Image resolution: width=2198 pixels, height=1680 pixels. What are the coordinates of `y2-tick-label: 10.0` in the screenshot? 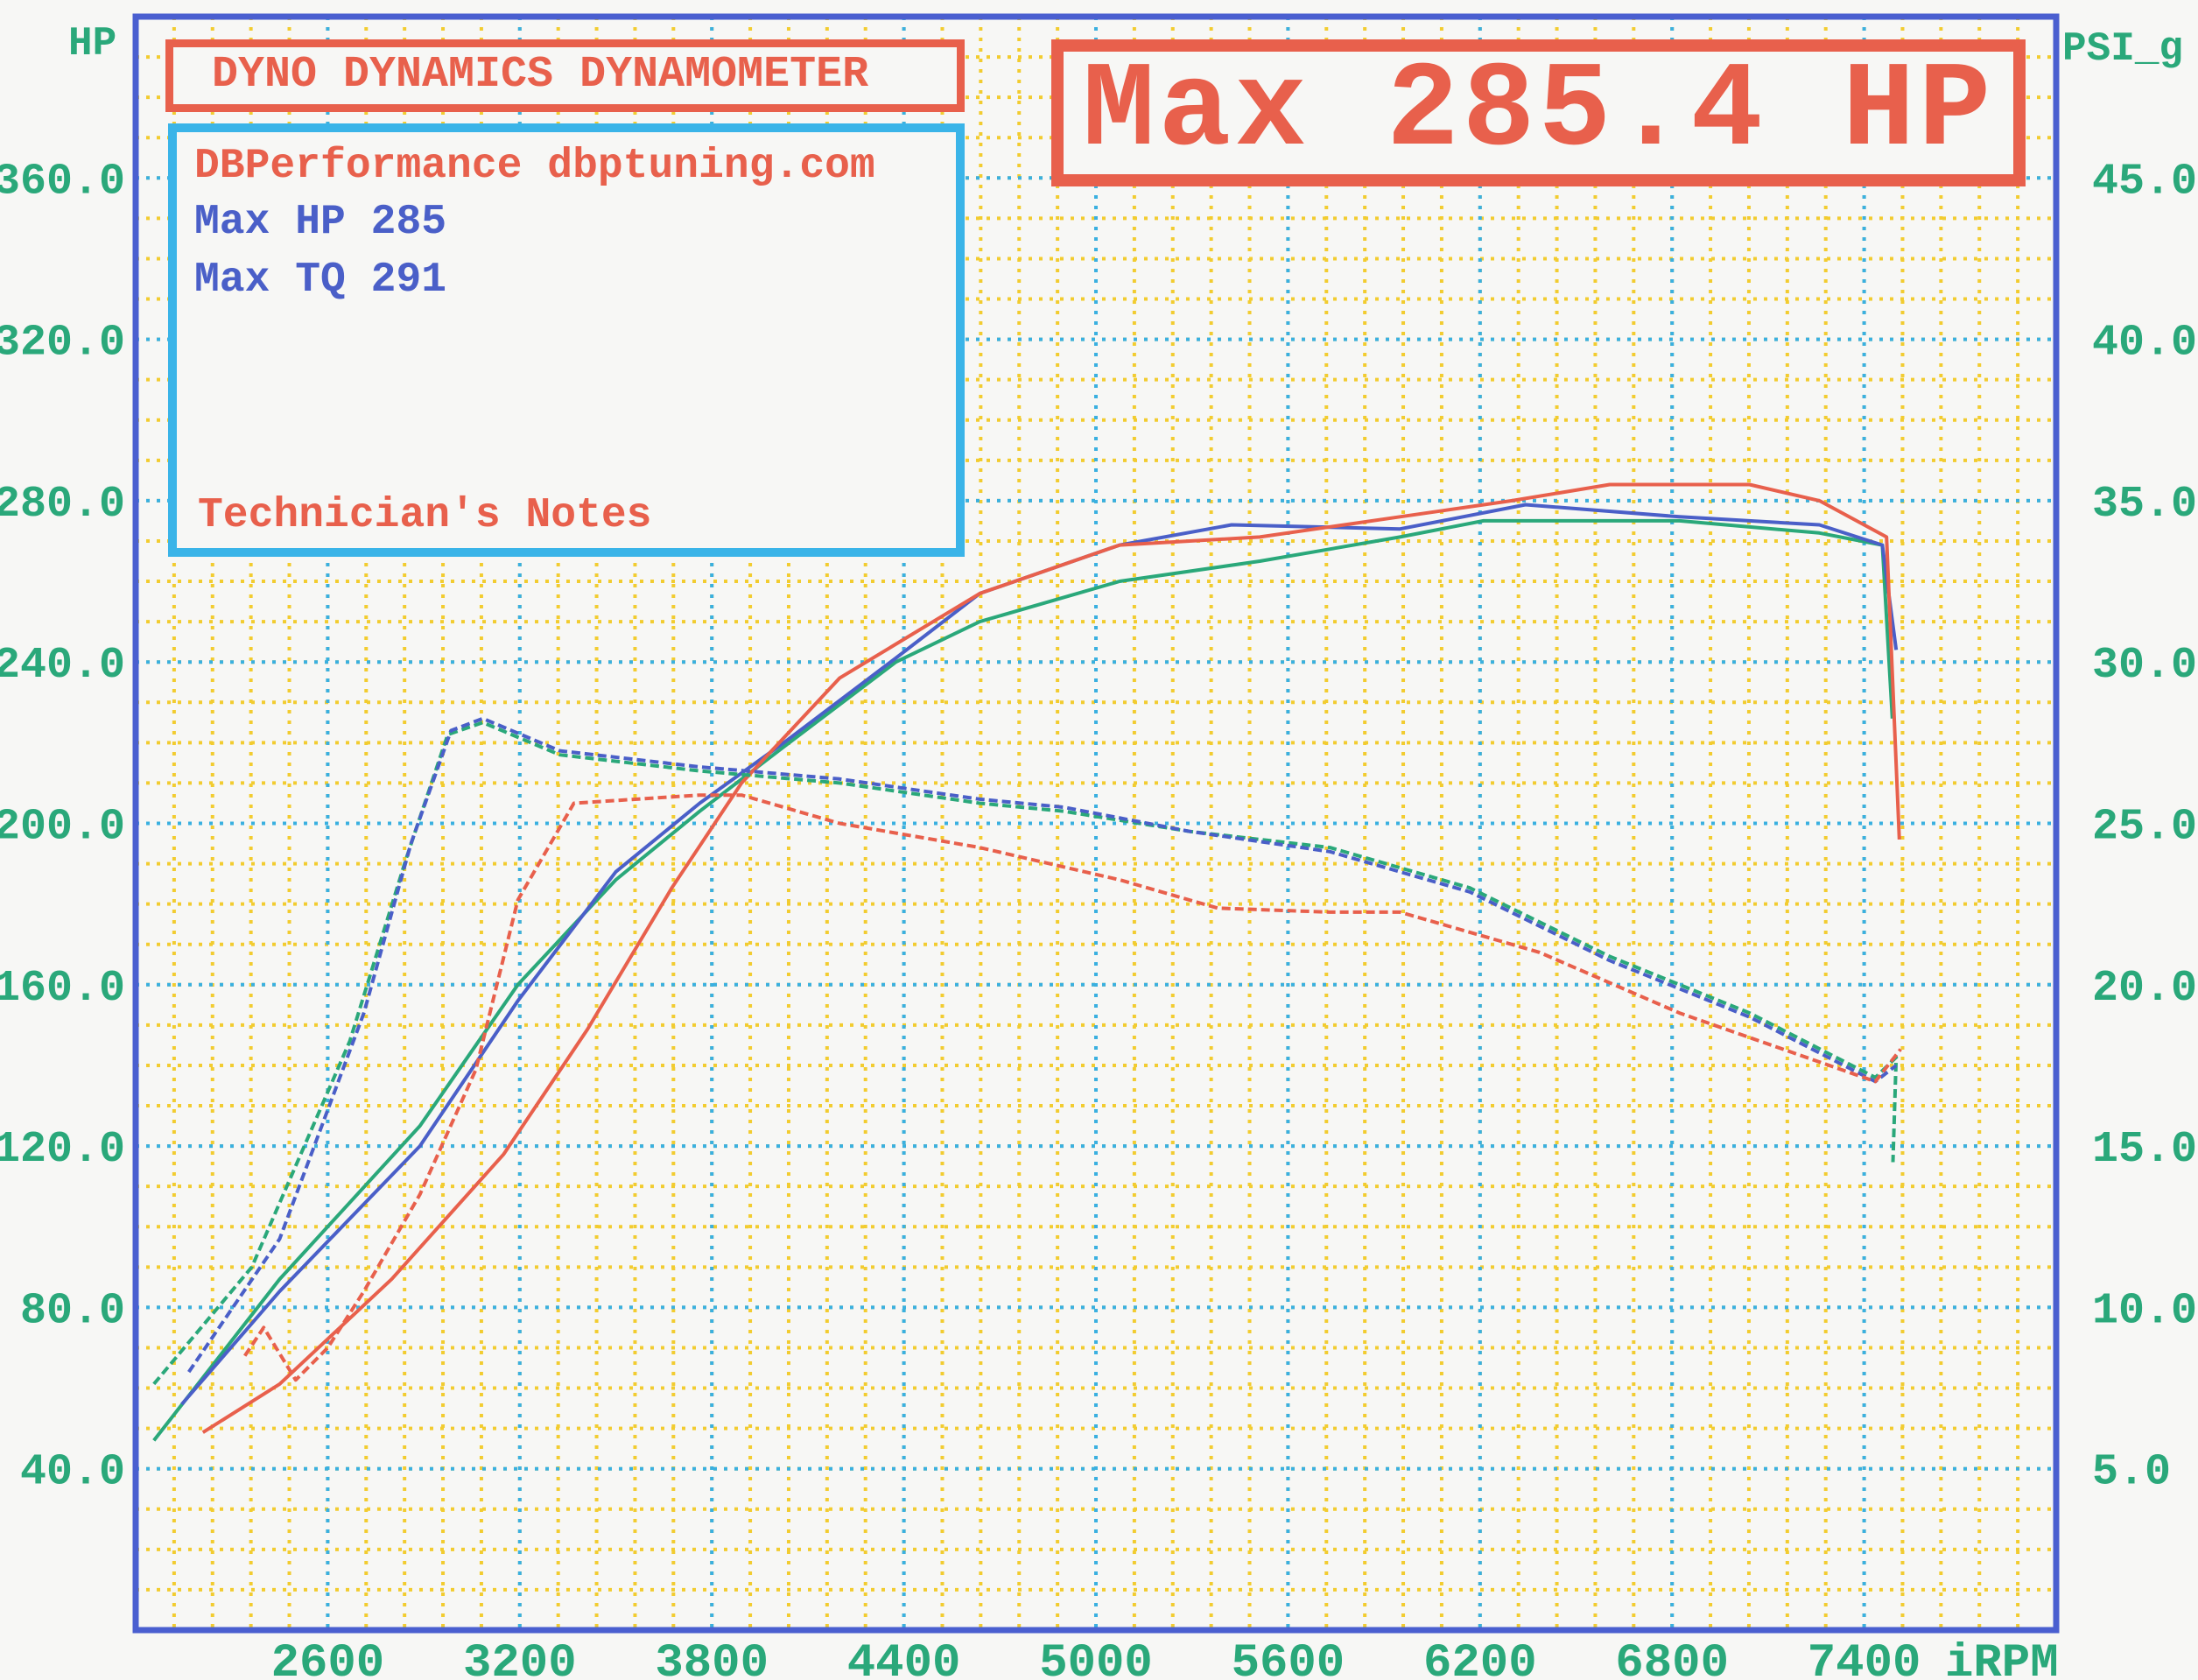 It's located at (2144, 1311).